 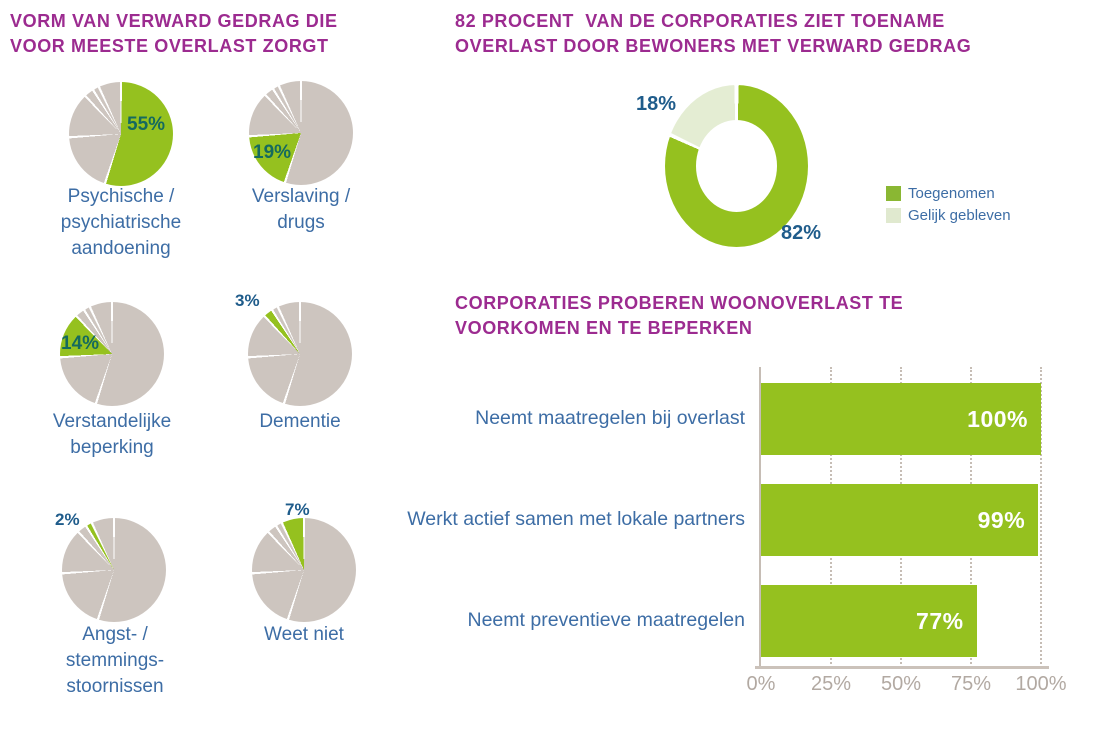 I want to click on donut-chart-toename, so click(x=736, y=166).